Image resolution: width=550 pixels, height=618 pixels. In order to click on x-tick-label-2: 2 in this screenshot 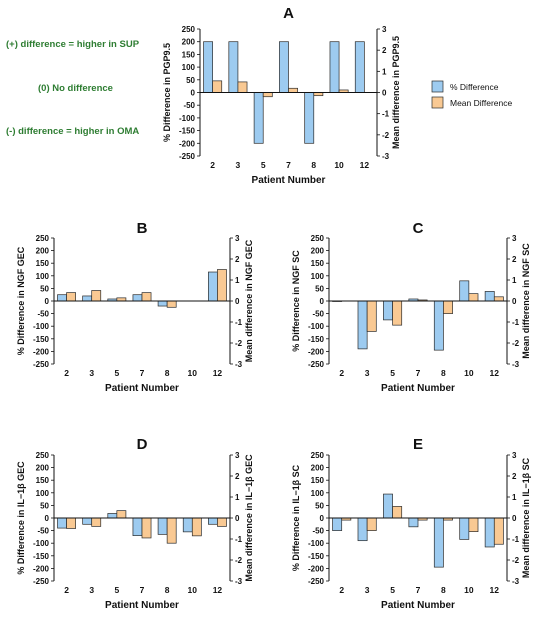, I will do `click(66, 590)`.